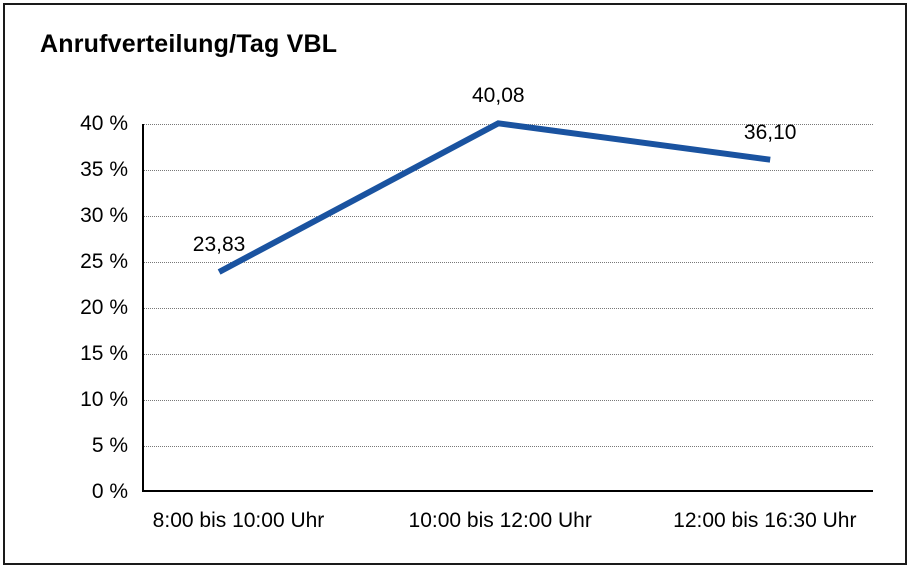 The width and height of the screenshot is (915, 576). I want to click on x-axis-tick-label-2: 10:00 bis 12:00 Uhr, so click(500, 520).